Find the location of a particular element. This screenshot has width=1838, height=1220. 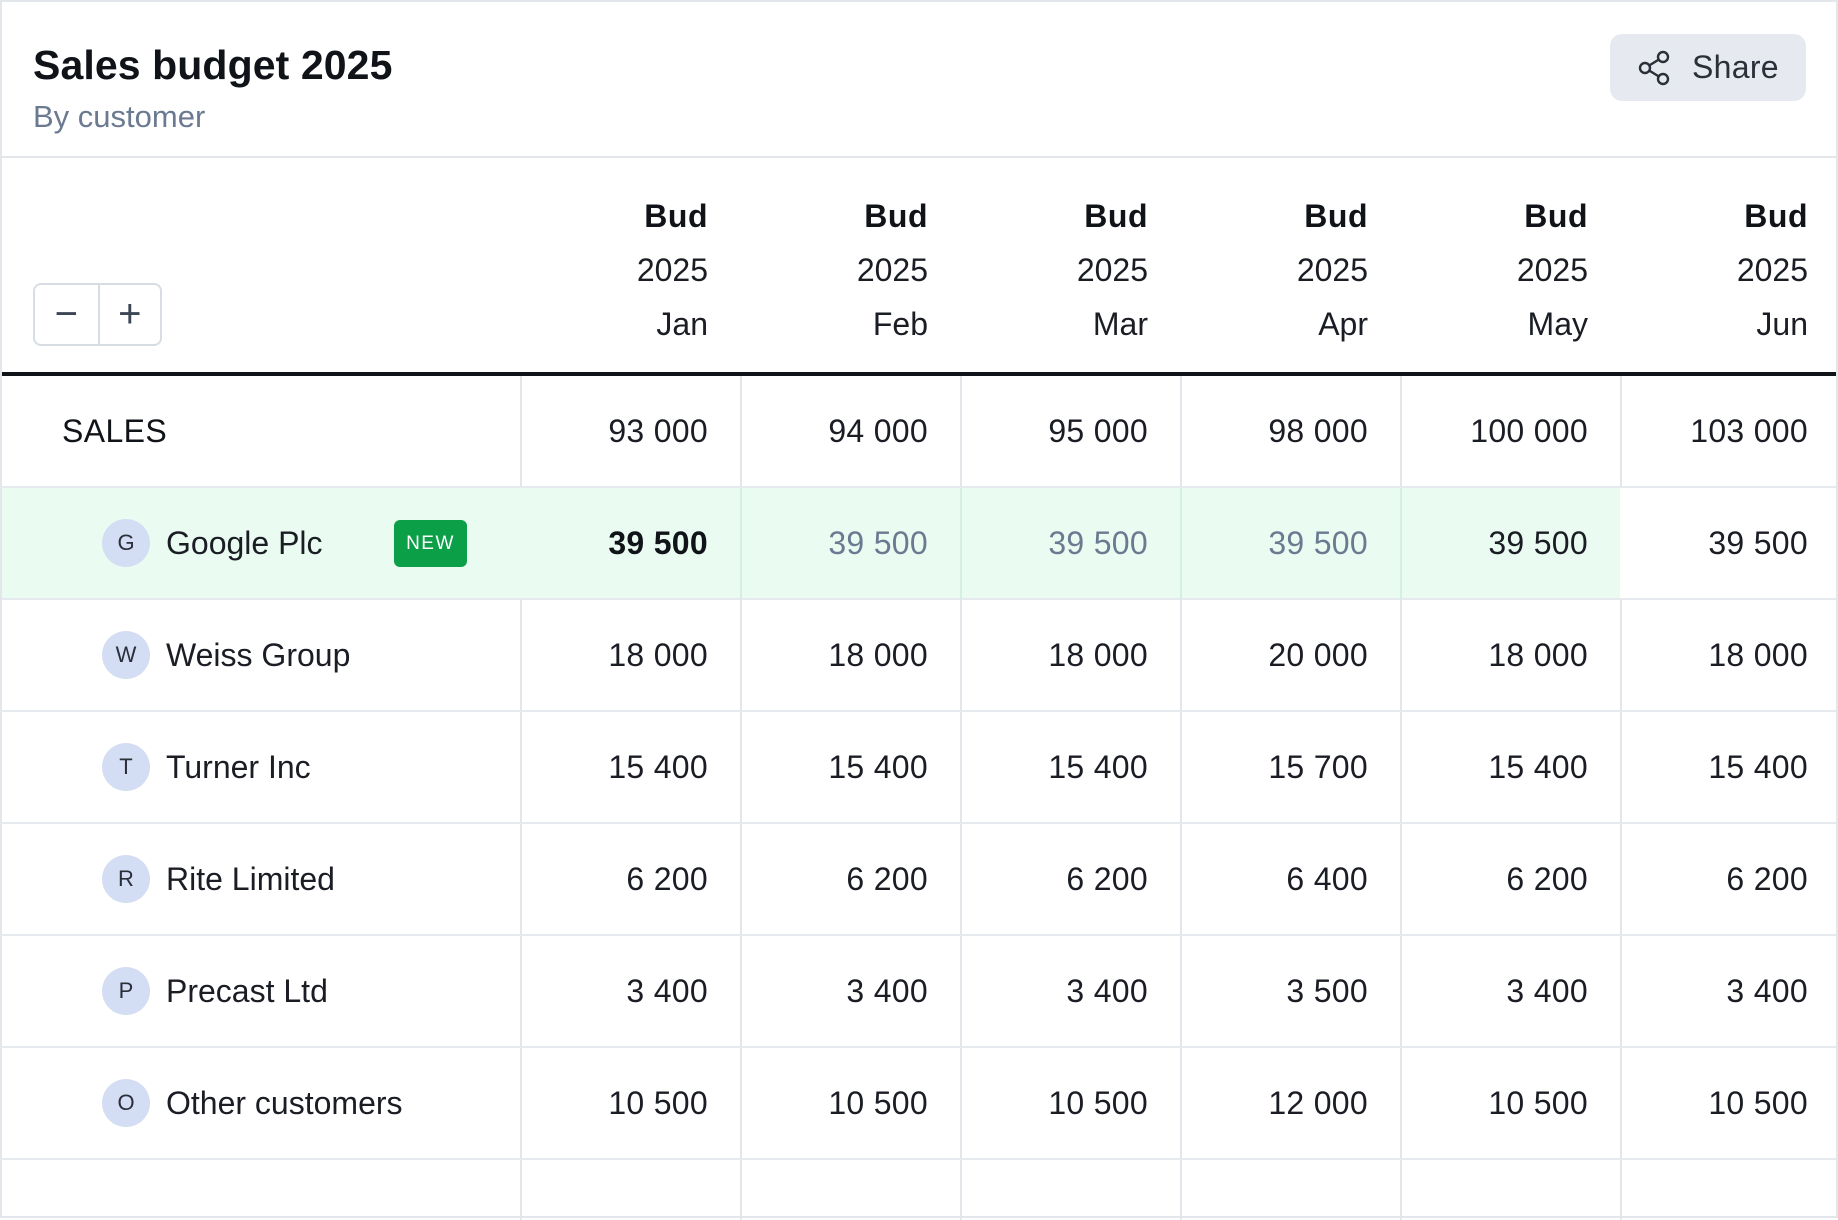

budget-cell: 12 000 is located at coordinates (1318, 1102).